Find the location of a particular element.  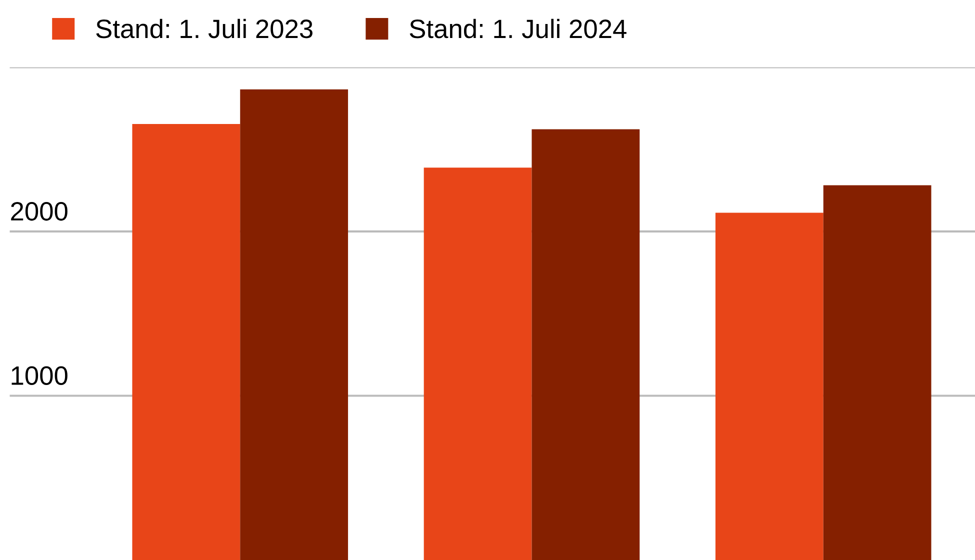

legend-label: Stand: 1. Juli 2024 is located at coordinates (518, 28).